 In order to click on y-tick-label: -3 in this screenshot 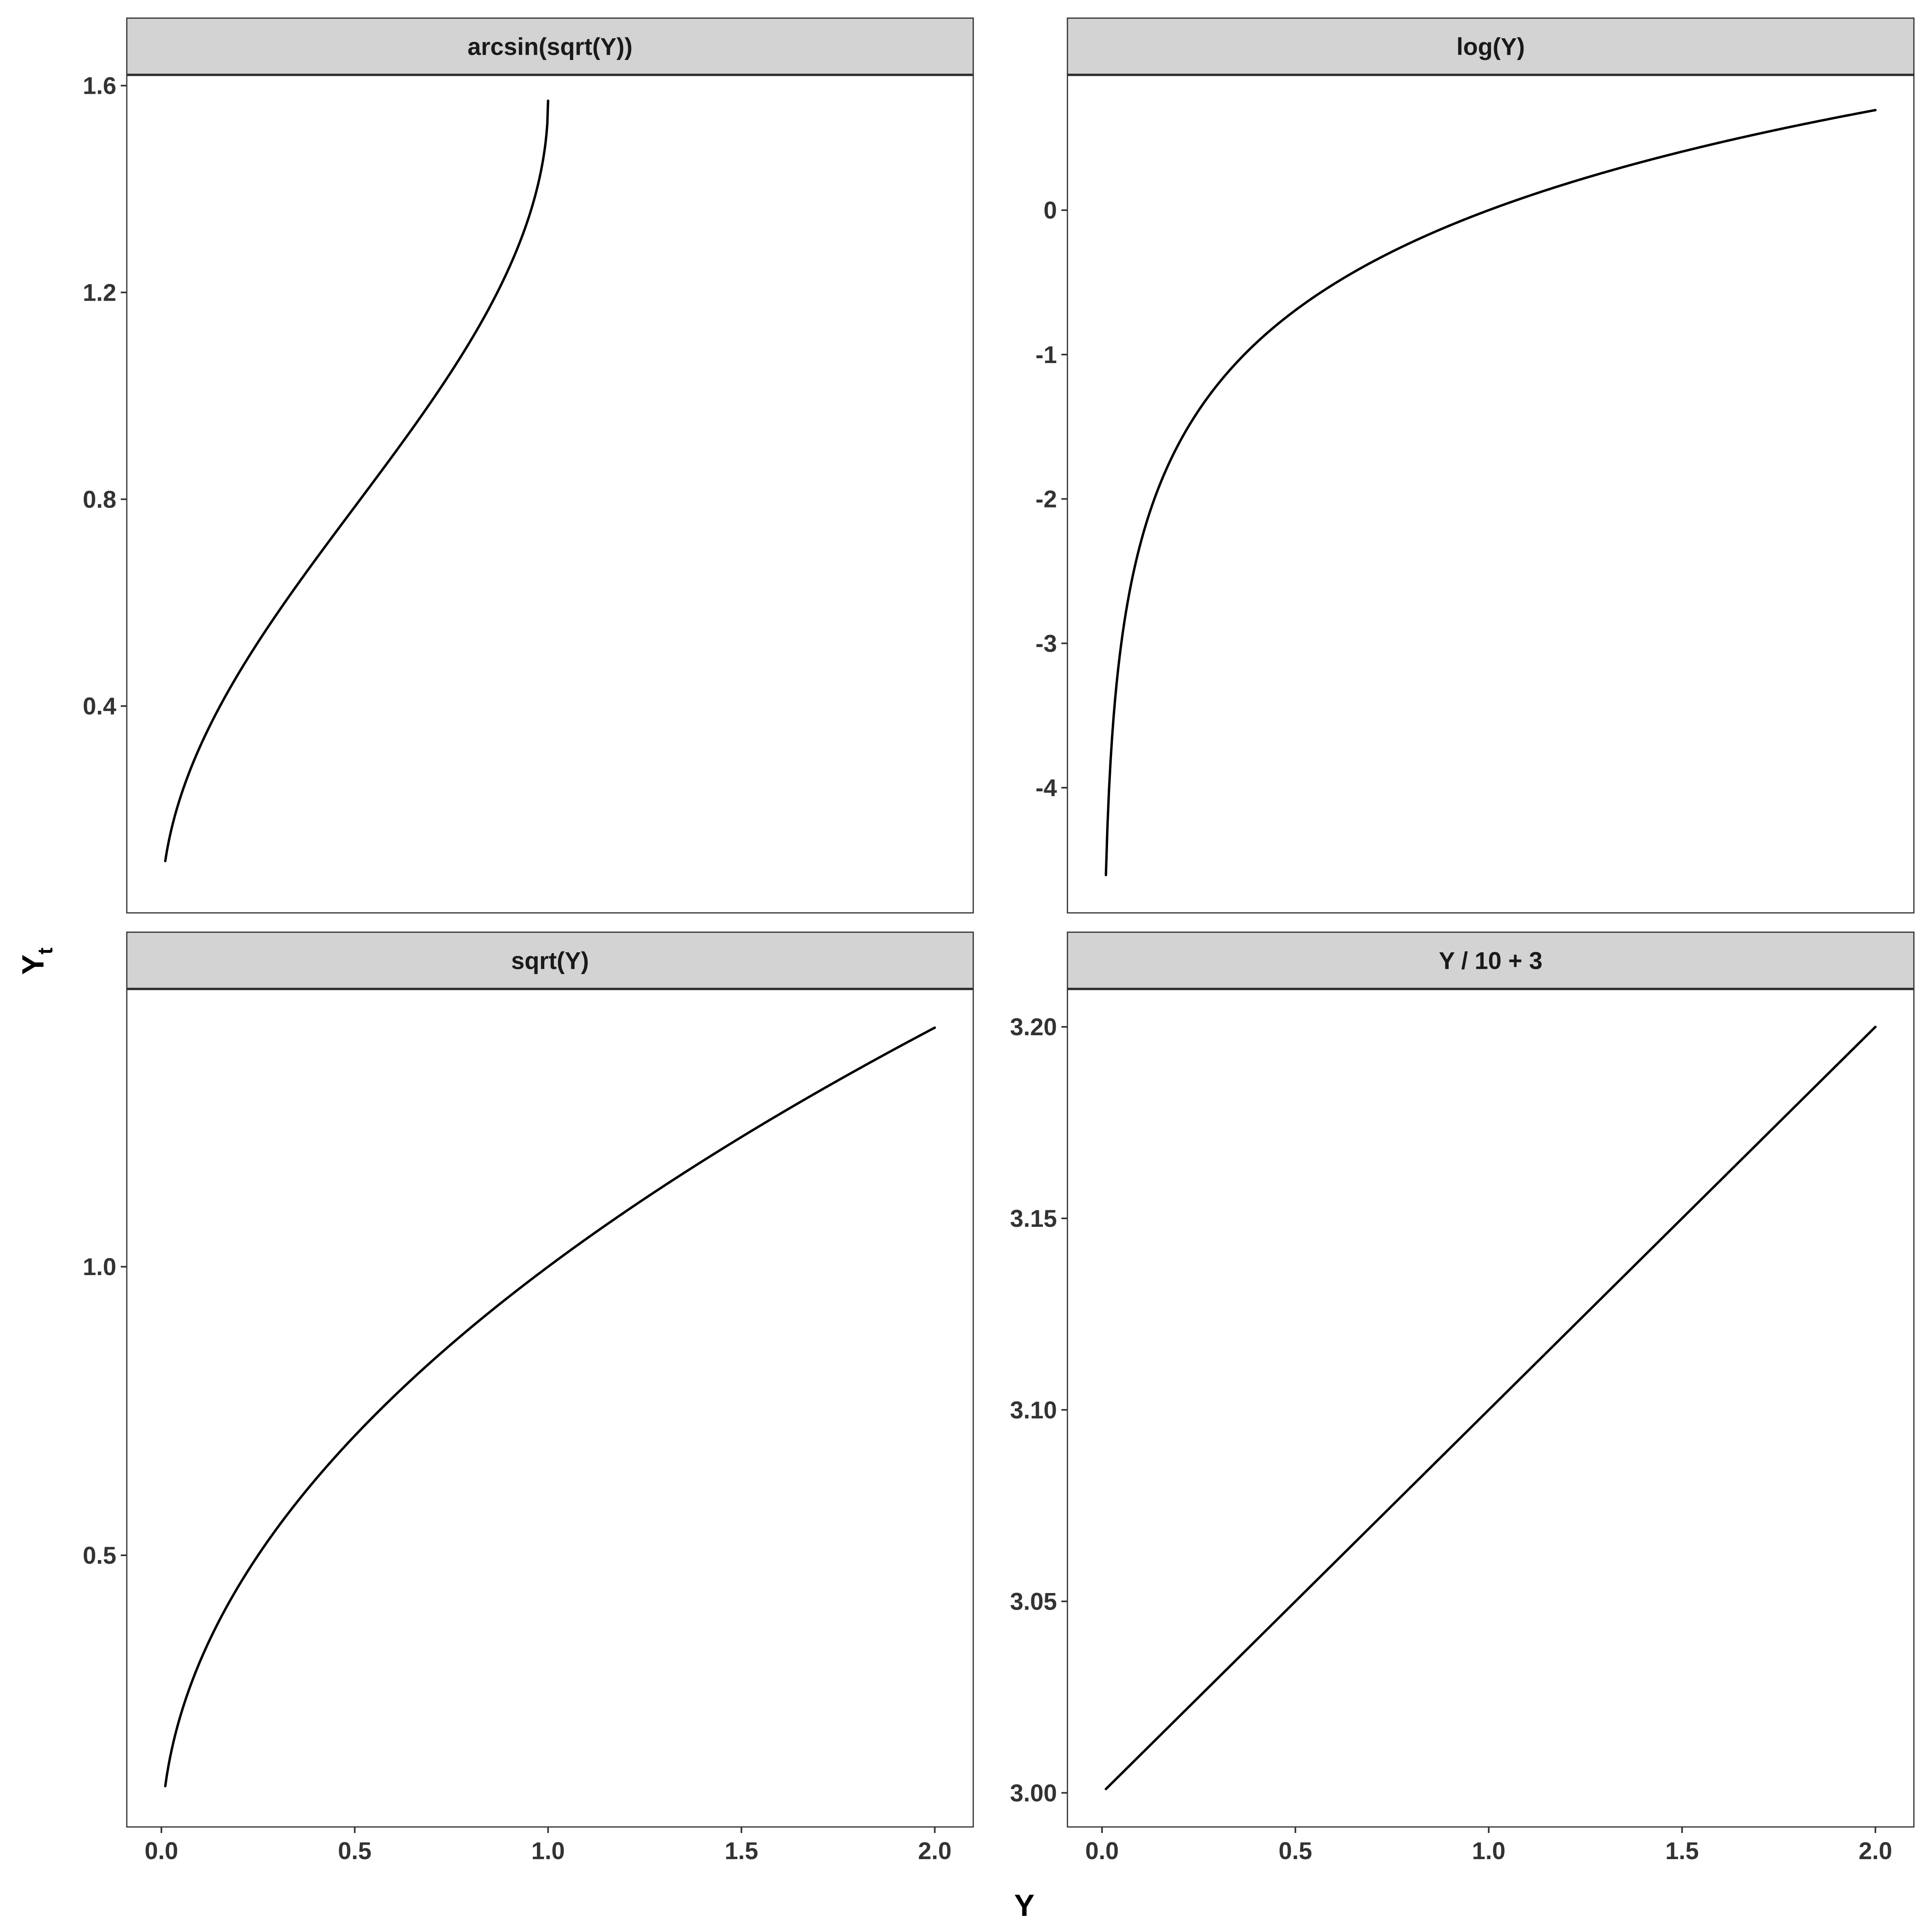, I will do `click(1046, 643)`.